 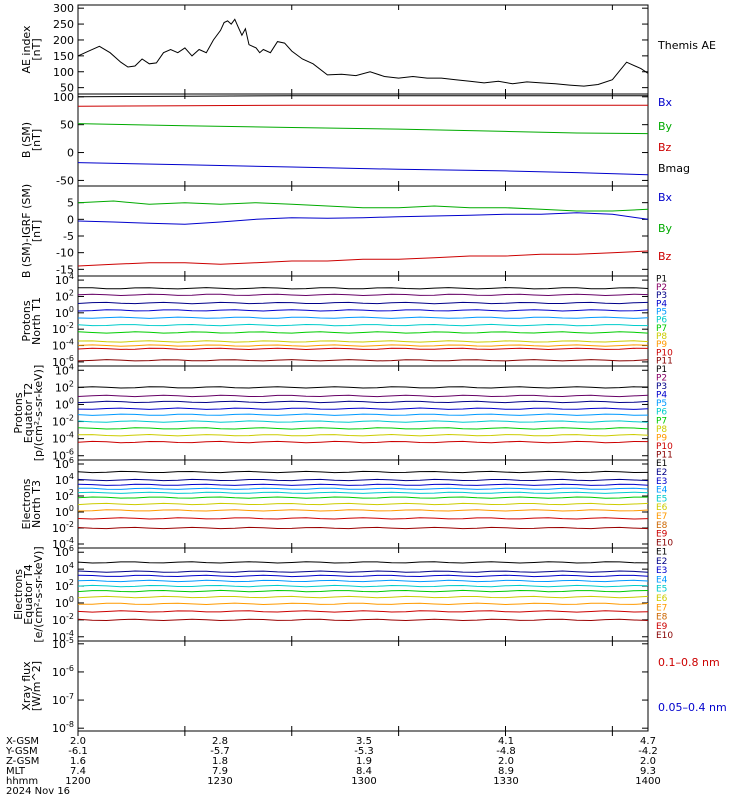 I want to click on legend-e6: E6, so click(x=662, y=508).